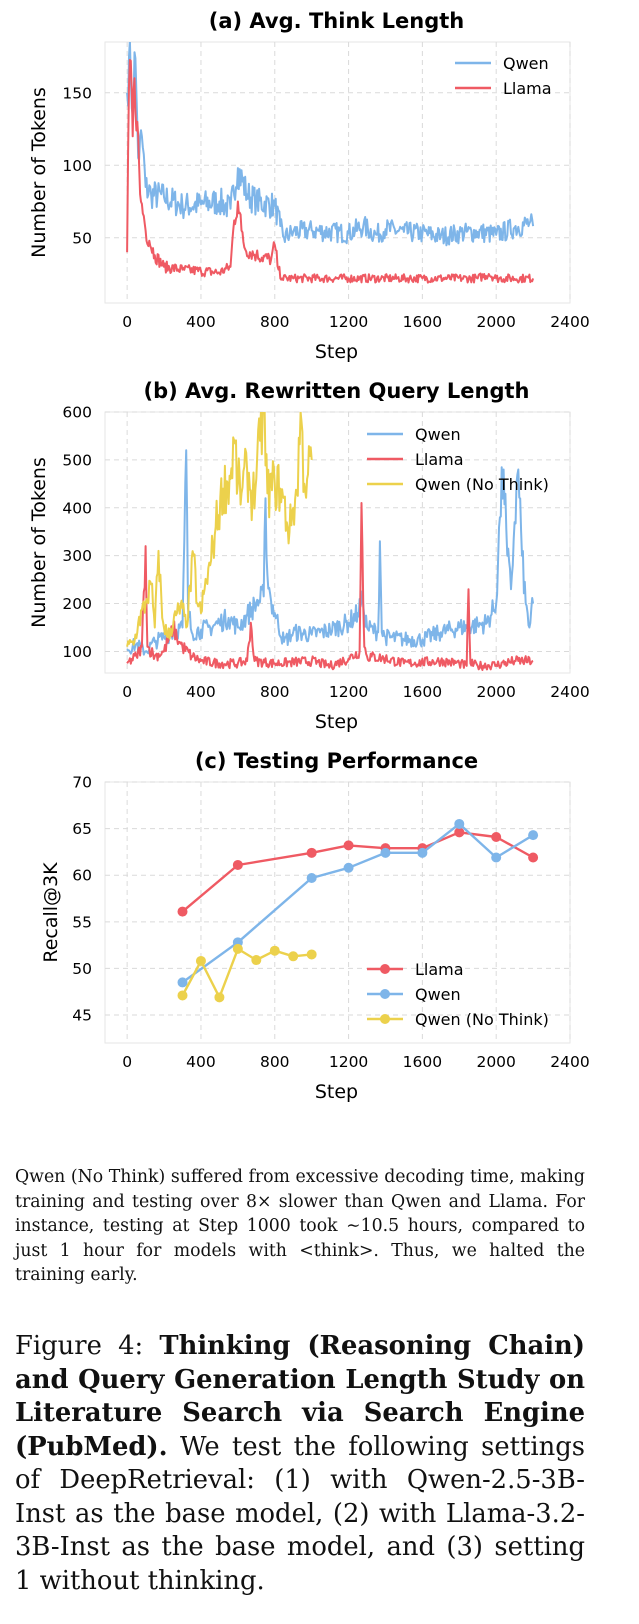  I want to click on chart-title: (a) Avg. Think Length, so click(337, 21).